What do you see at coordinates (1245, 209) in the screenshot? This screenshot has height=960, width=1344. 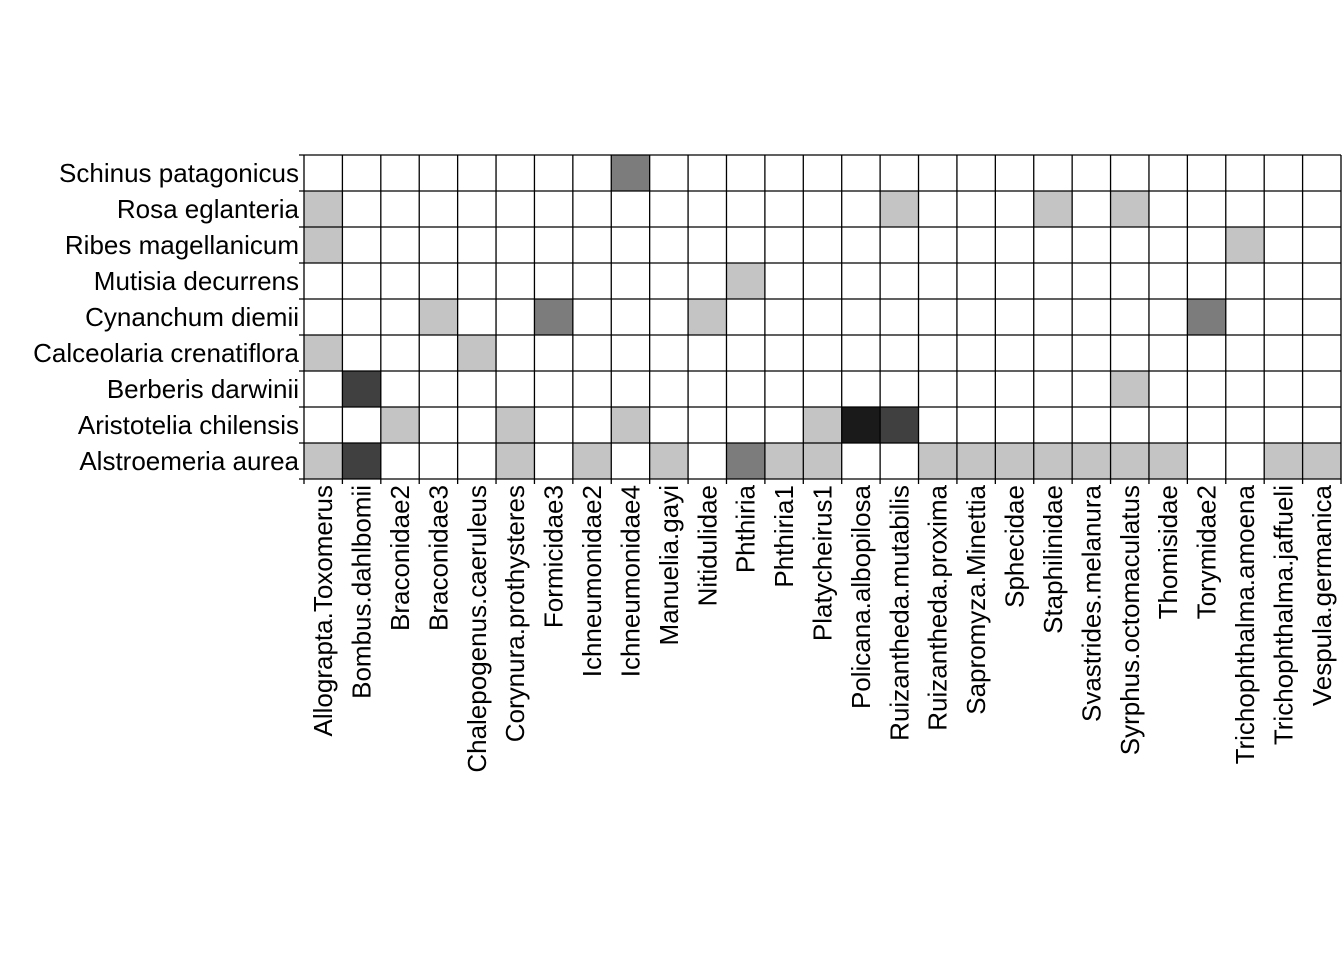 I see `heatmap-cell-rosa-eglanteria-trichophthalma-amoena` at bounding box center [1245, 209].